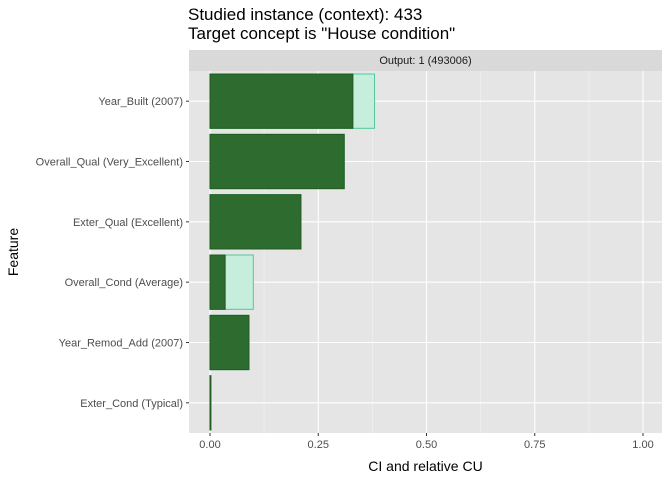  I want to click on x-tick-label: 0.50, so click(426, 445).